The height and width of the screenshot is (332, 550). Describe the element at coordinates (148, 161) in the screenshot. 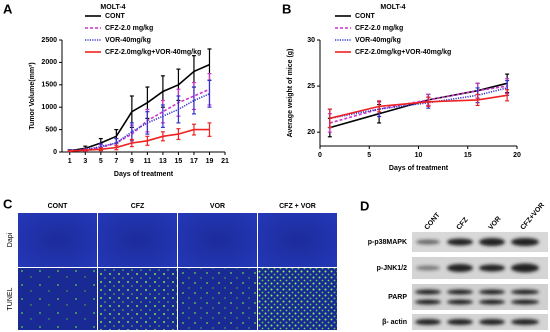

I see `x-tick-label: 11` at that location.